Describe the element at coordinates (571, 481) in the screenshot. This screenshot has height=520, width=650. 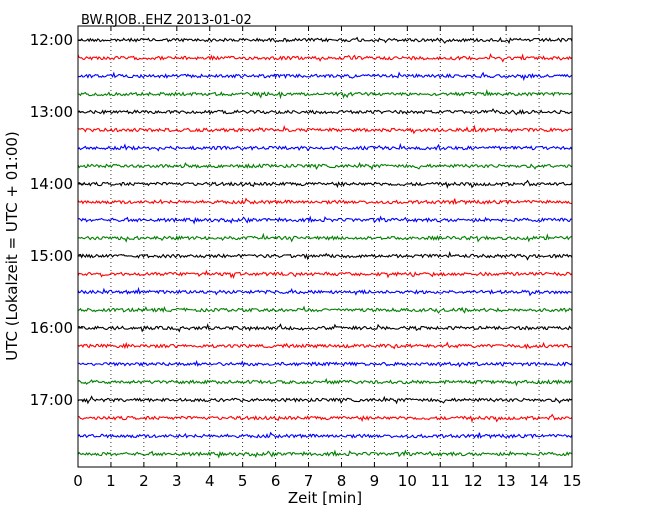
I see `x-tick-label: 15` at that location.